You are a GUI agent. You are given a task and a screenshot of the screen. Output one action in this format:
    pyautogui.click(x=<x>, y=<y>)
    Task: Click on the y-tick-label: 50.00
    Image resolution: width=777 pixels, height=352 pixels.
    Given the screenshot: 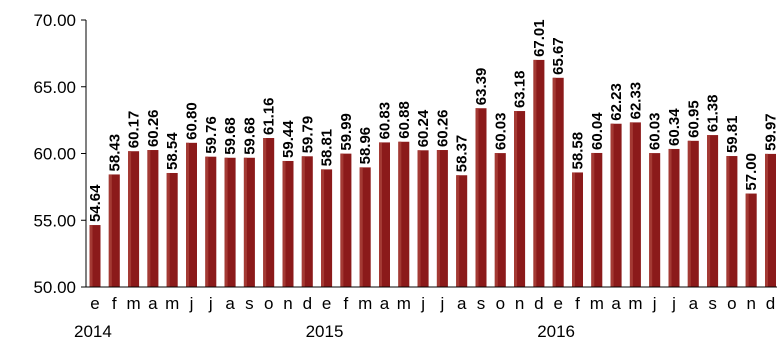 What is the action you would take?
    pyautogui.click(x=54, y=287)
    